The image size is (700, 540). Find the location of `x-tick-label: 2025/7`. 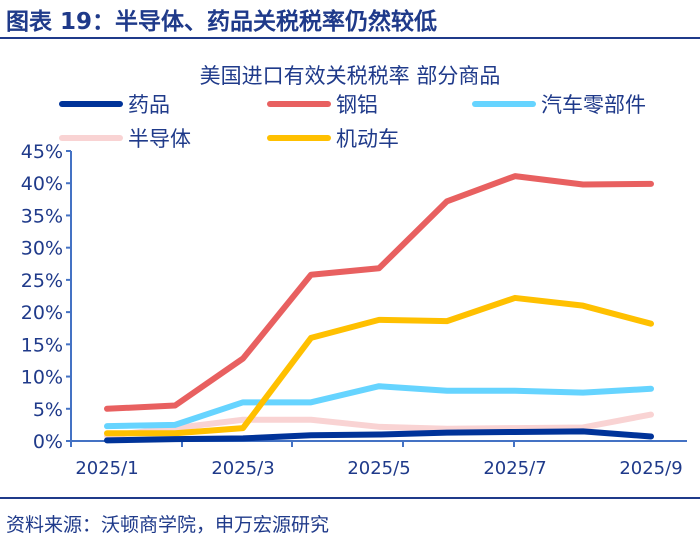

x-tick-label: 2025/7 is located at coordinates (514, 468).